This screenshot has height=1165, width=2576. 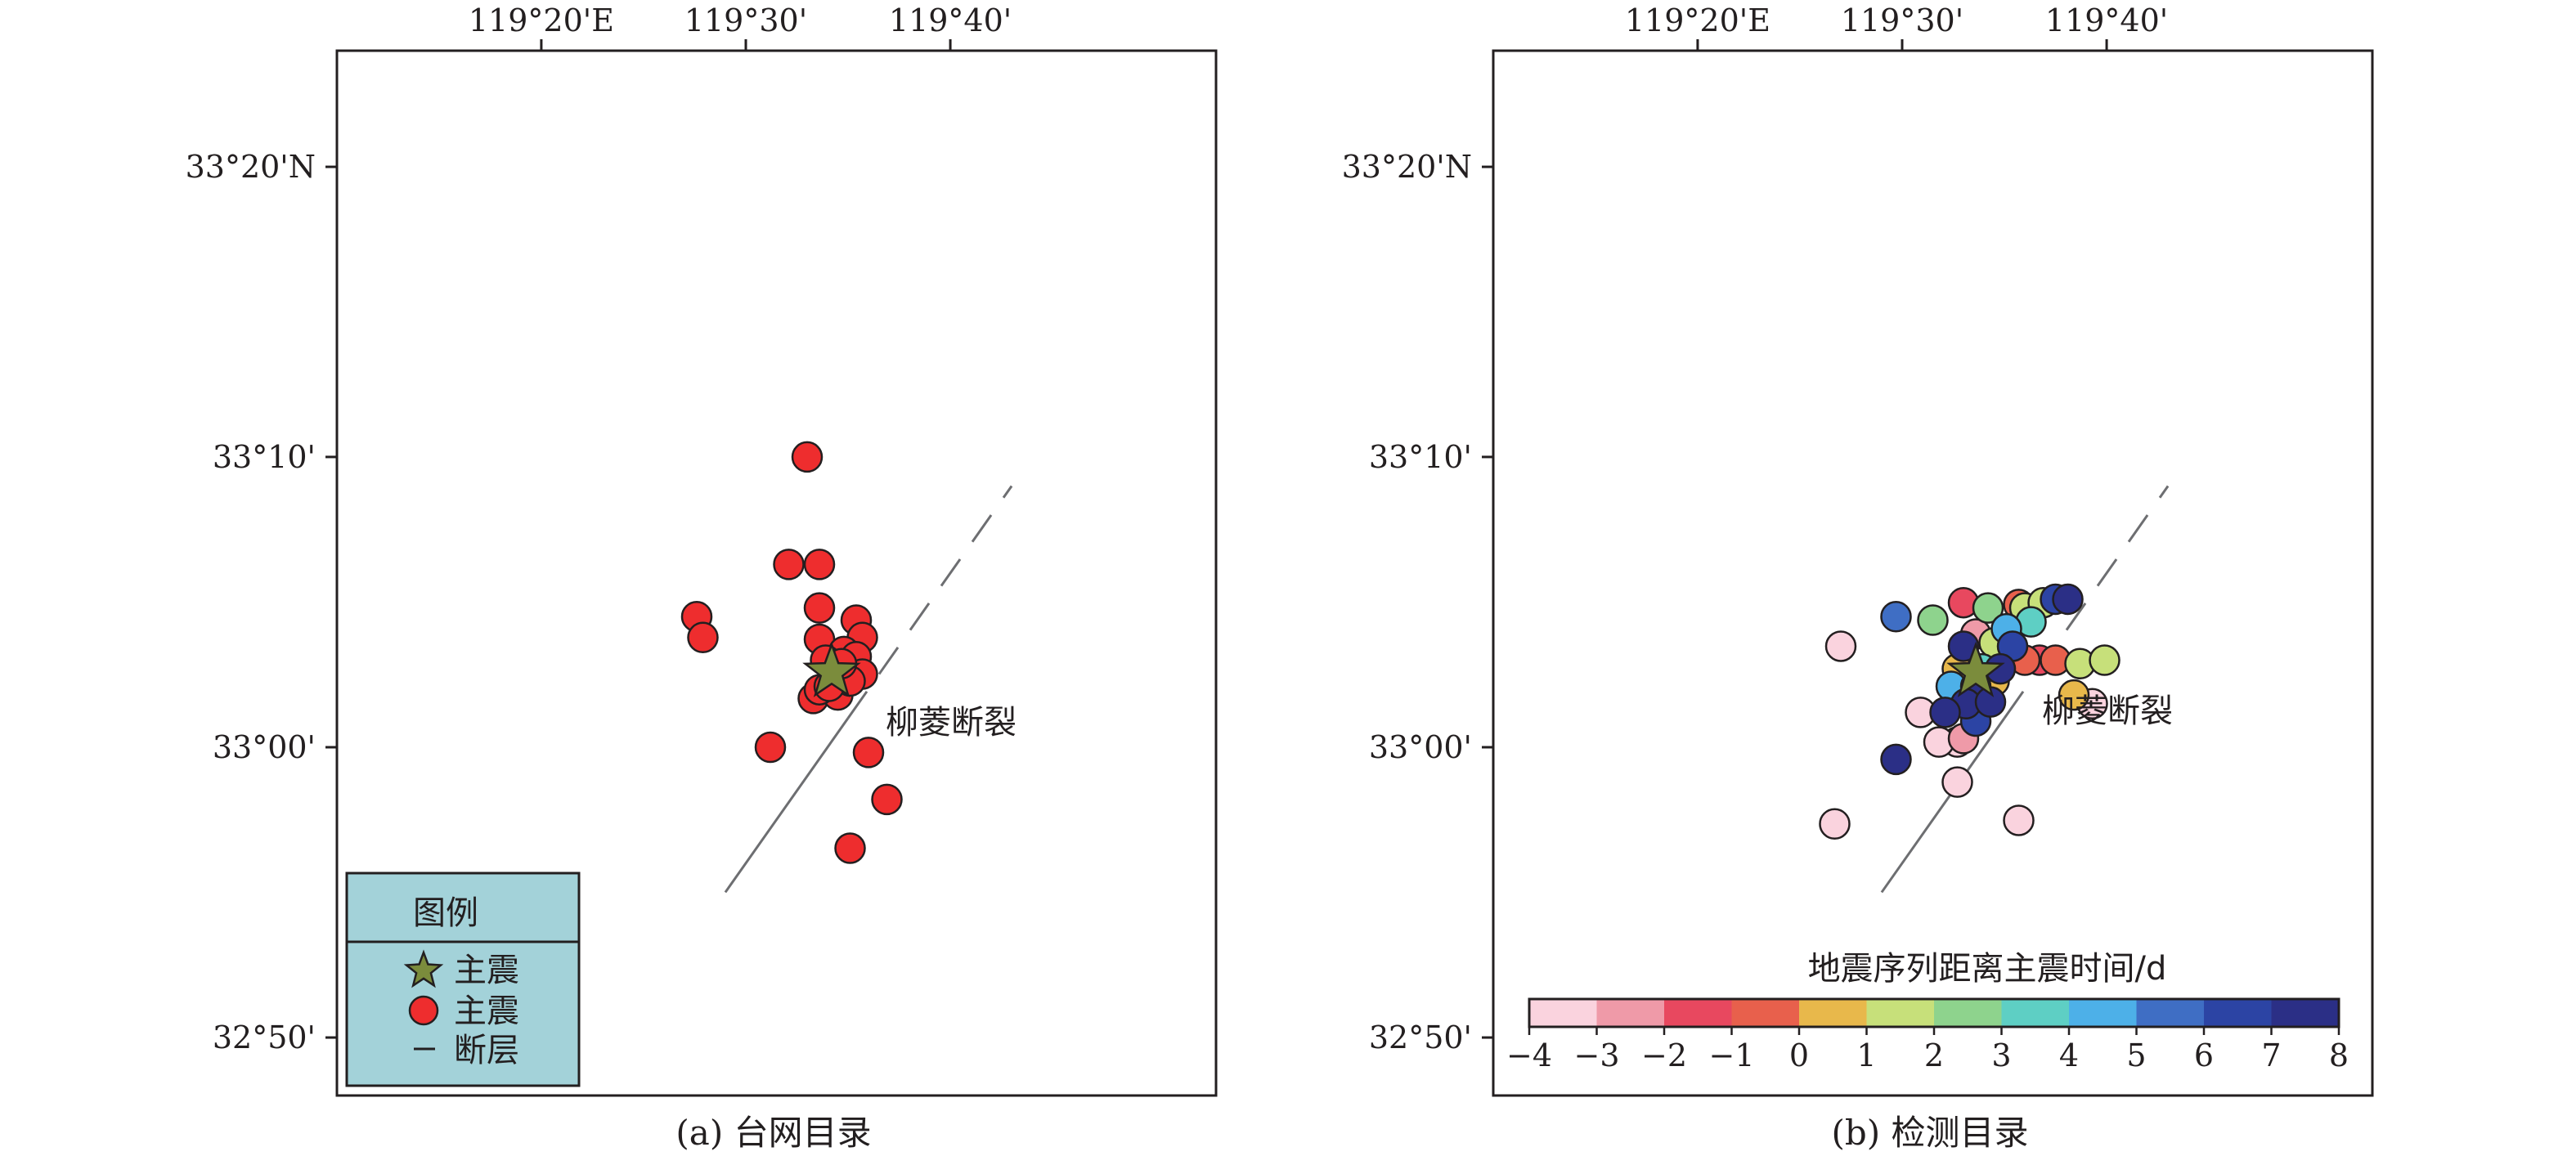 I want to click on colorbar: 地震序列距离主震时间/d −4 −3 −2 −1 0 1 2 3 4 5 6 7 8, so click(x=1927, y=1012).